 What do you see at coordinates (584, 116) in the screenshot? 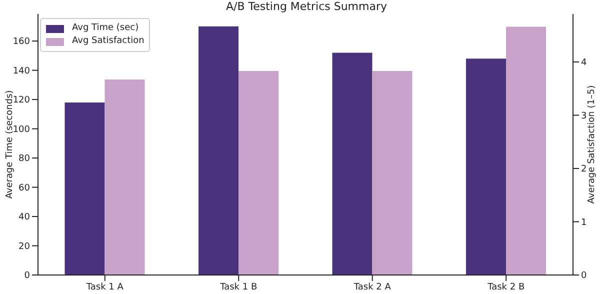
I see `y2-tick-label: 3` at bounding box center [584, 116].